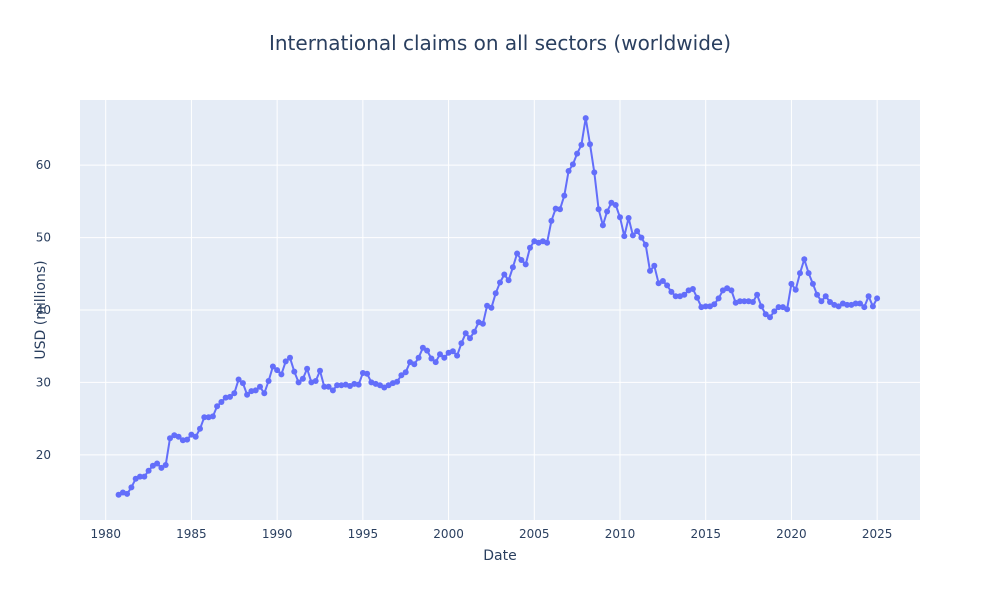  Describe the element at coordinates (43, 310) in the screenshot. I see `y-tick-label: 40` at that location.